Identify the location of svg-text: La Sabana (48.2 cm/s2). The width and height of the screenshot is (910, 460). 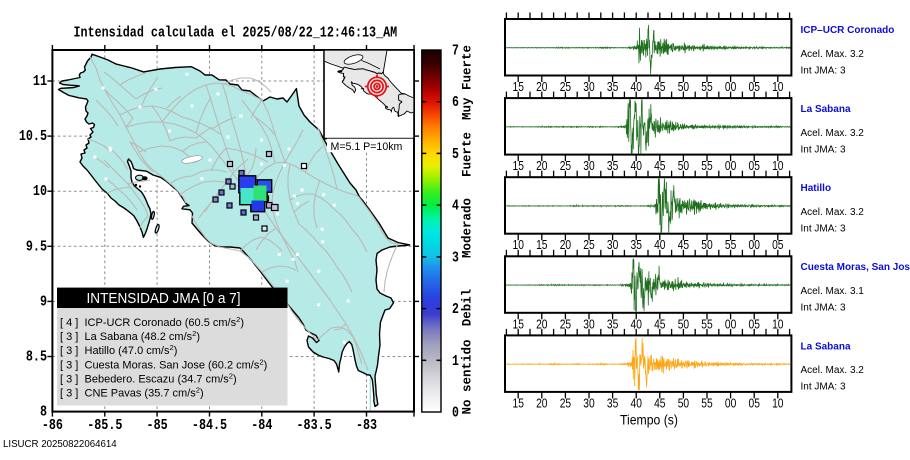
(143, 336).